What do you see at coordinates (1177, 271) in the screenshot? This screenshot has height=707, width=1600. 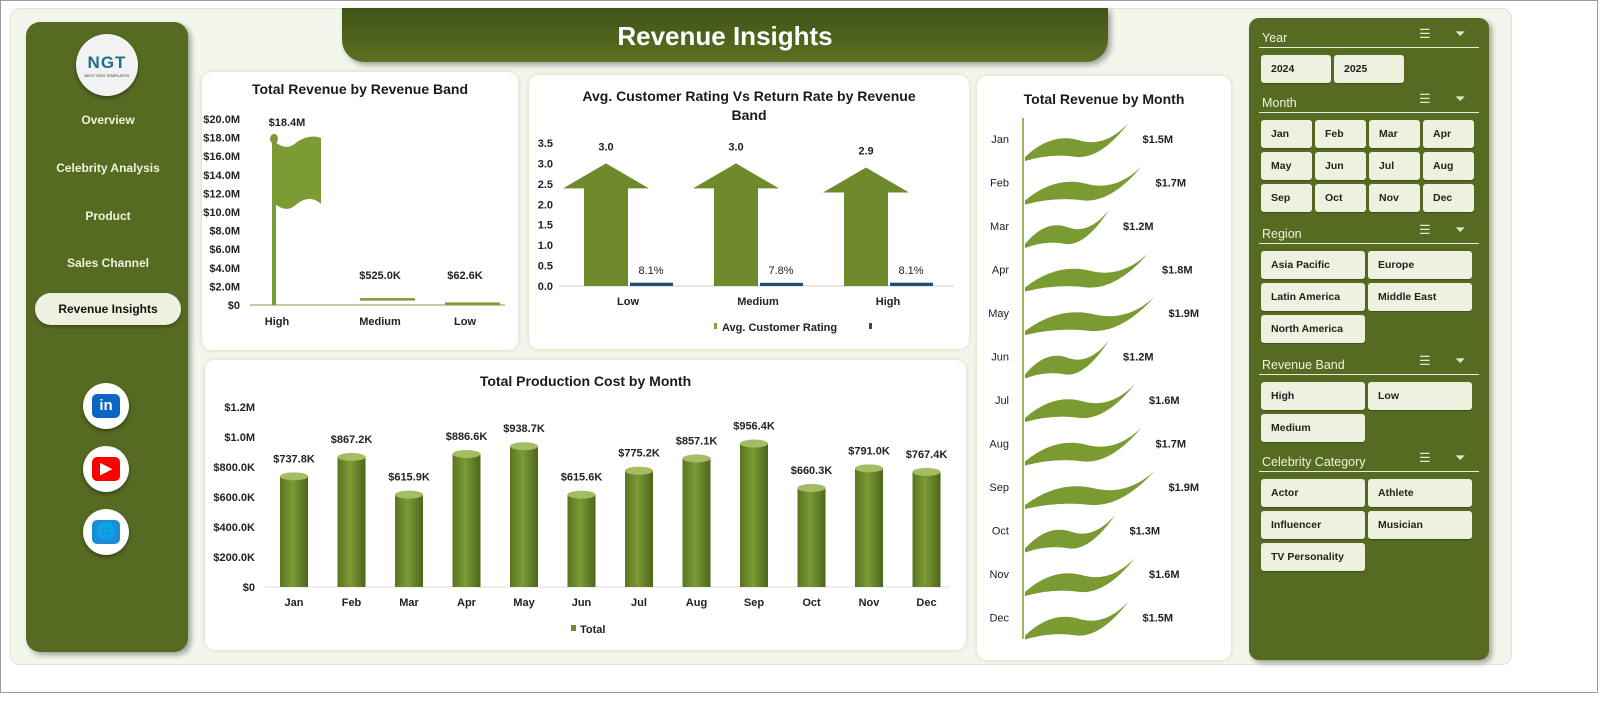 I see `data-label: $1.8M` at bounding box center [1177, 271].